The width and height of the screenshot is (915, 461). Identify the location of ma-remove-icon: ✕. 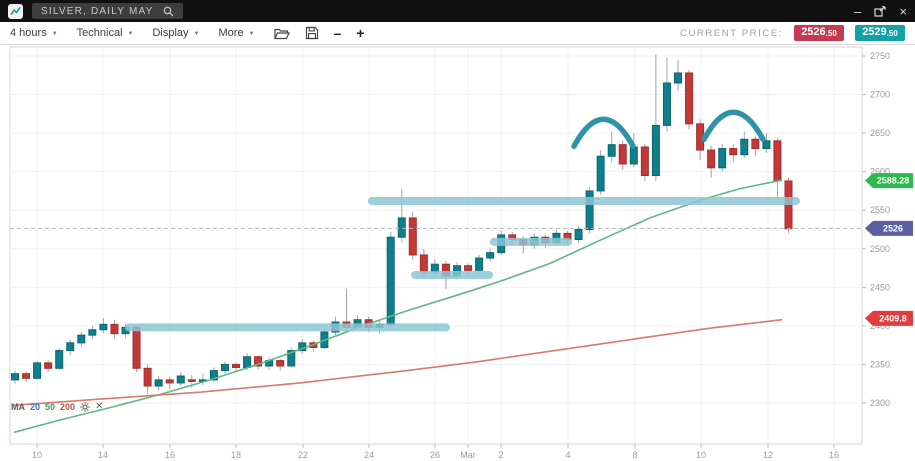
(99, 406).